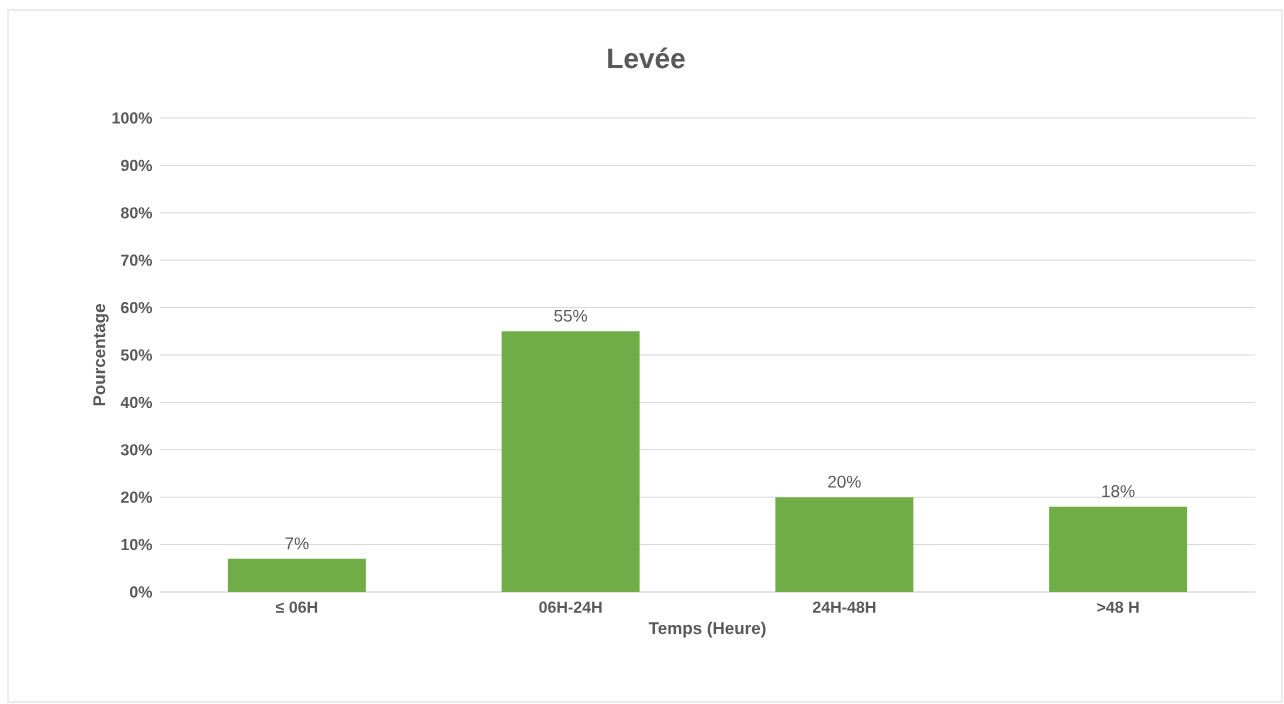 The image size is (1284, 704). What do you see at coordinates (132, 118) in the screenshot?
I see `y-tick-label: 100%` at bounding box center [132, 118].